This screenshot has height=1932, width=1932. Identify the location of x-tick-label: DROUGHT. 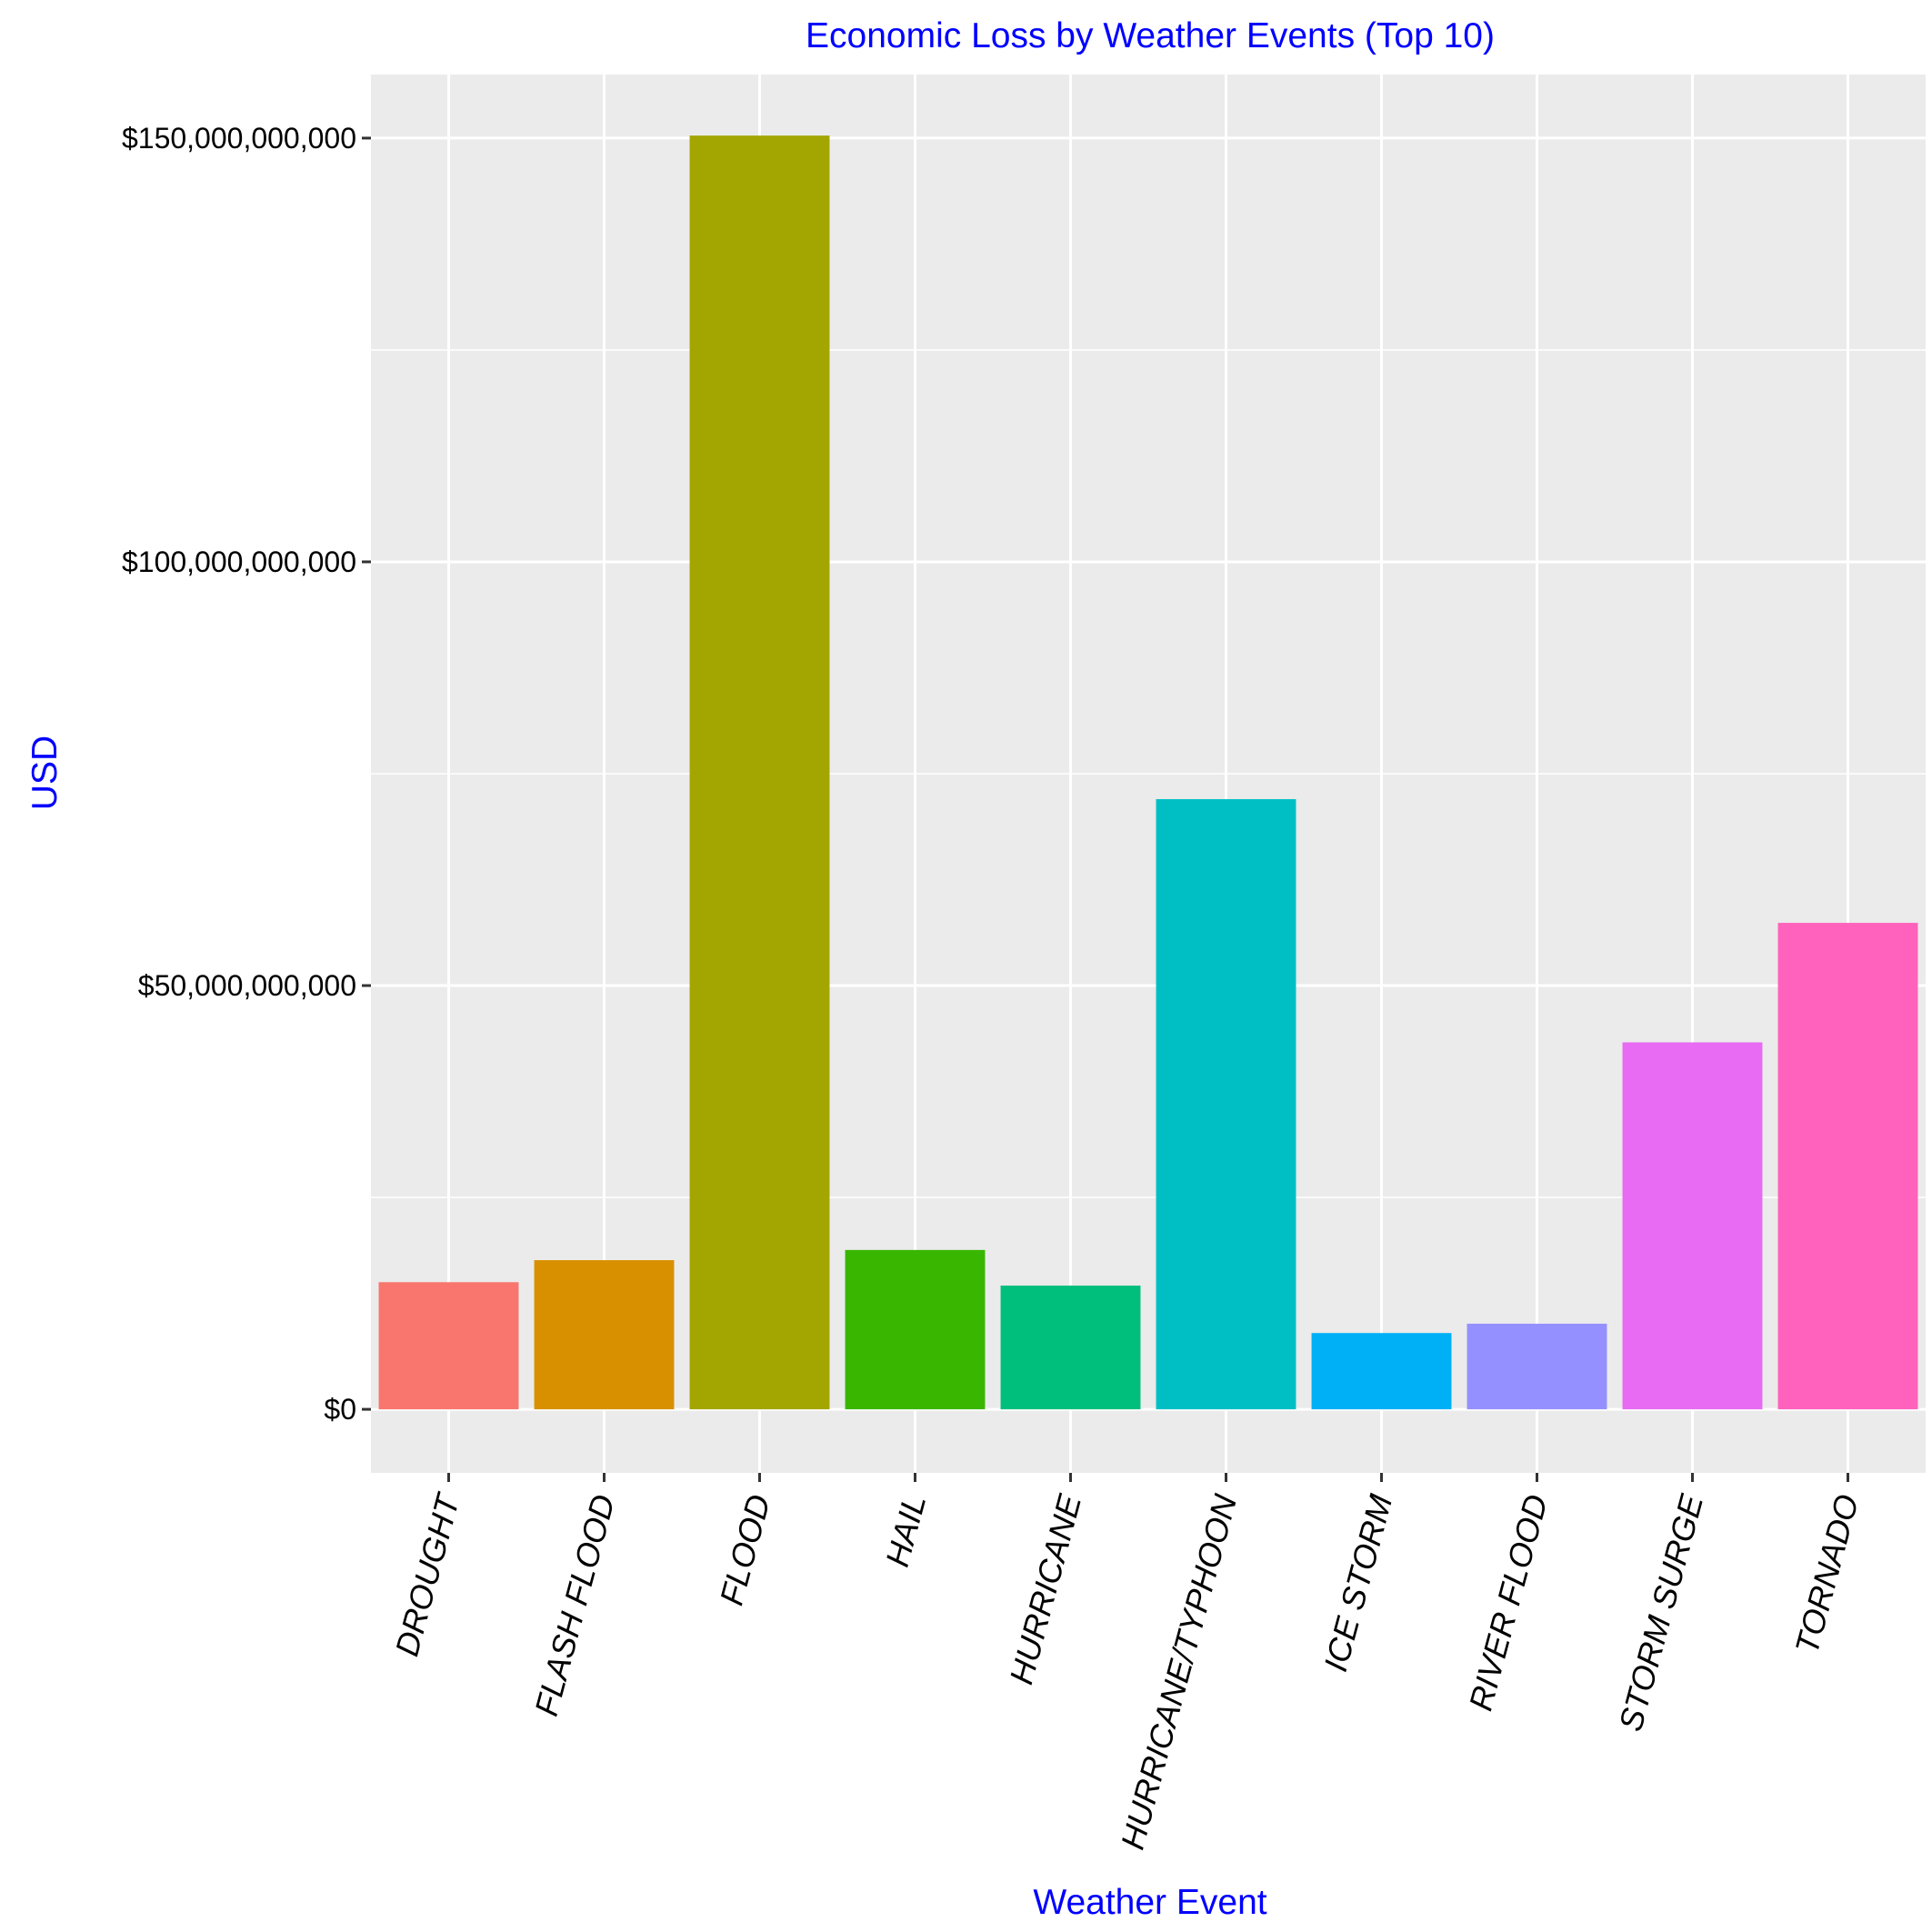
(427, 1574).